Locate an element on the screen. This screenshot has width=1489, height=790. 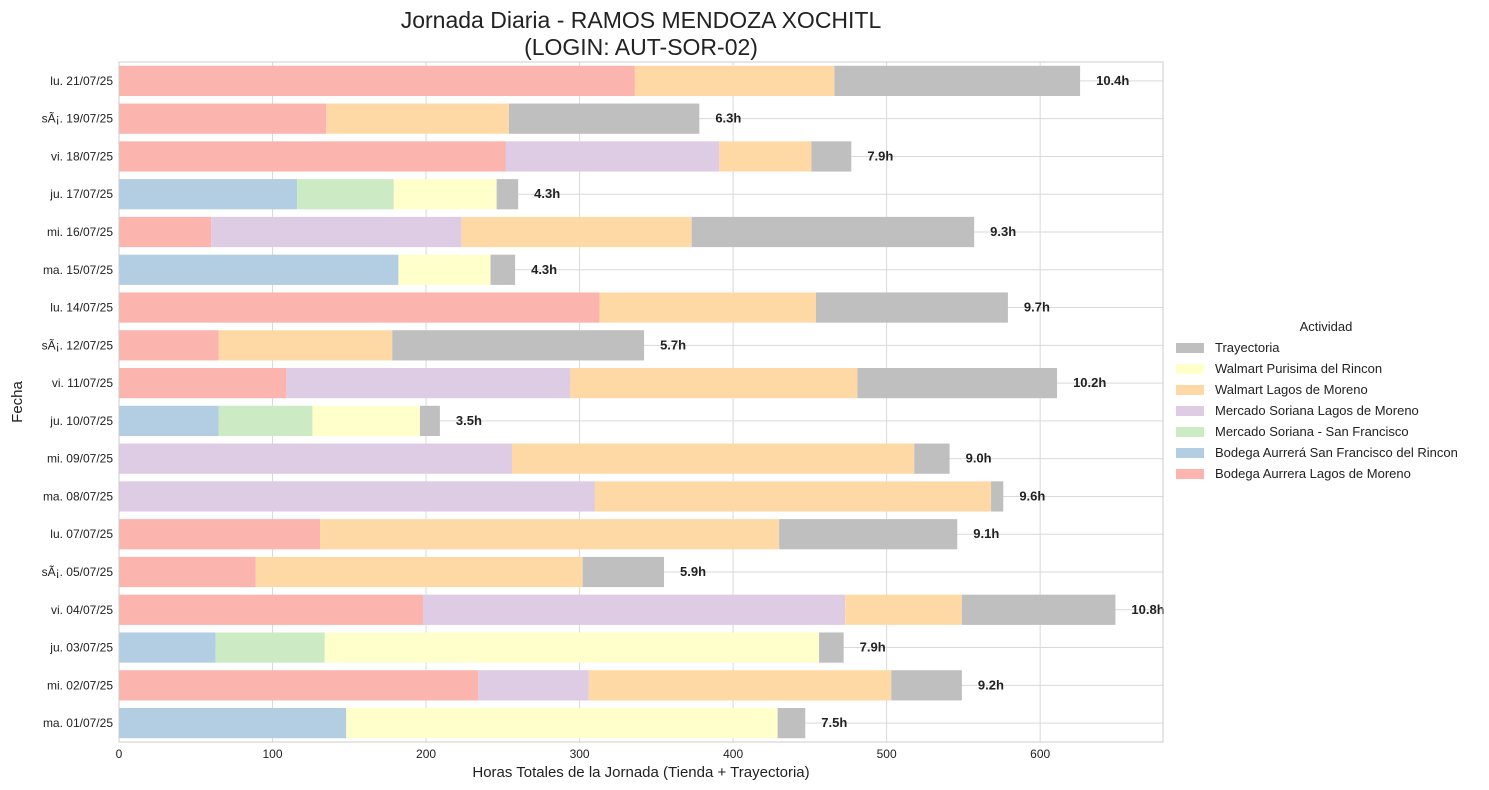
legend-entry-label: Mercado Soriana - San Francisco is located at coordinates (1312, 431).